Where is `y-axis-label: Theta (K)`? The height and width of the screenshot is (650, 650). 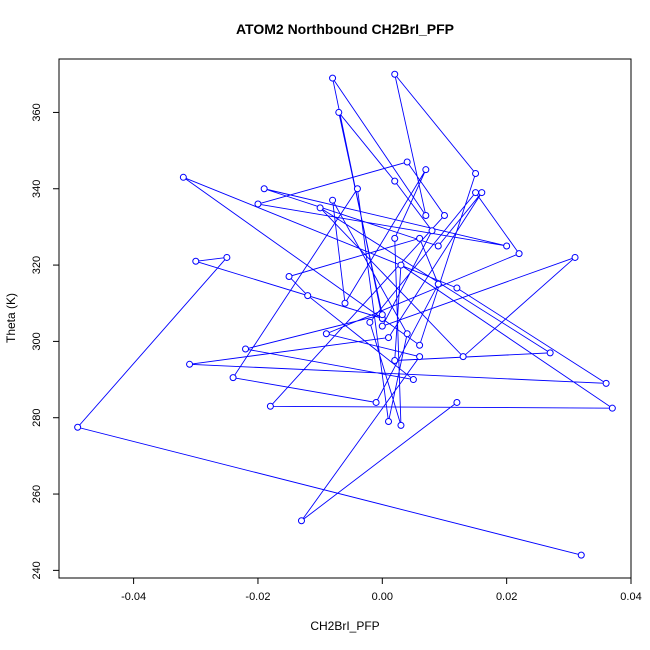
y-axis-label: Theta (K) is located at coordinates (11, 318).